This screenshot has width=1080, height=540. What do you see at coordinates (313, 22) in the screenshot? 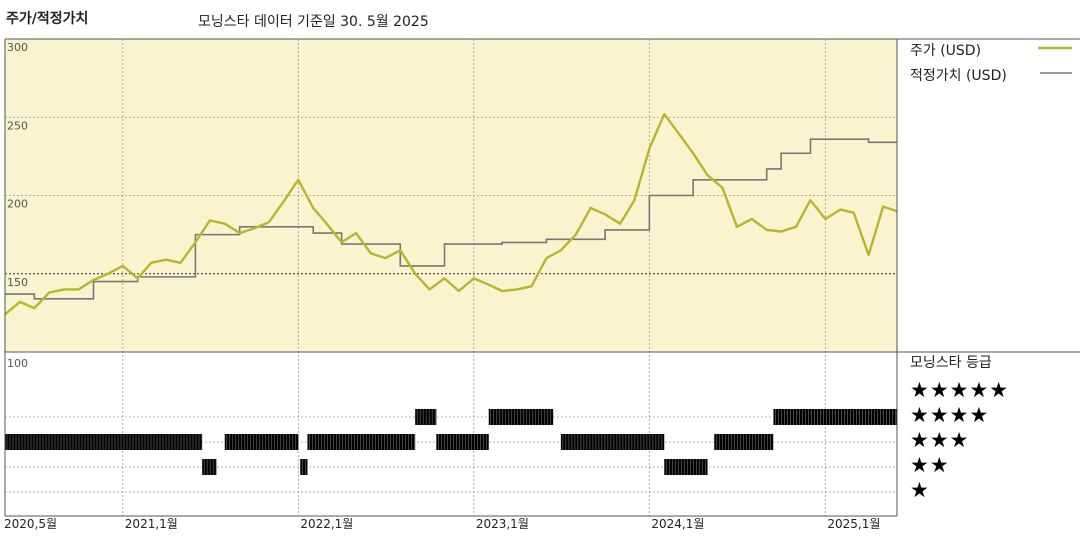
I see `data-date-subtitle: 모닝스타 데이터 기준일 30. 5월 2025` at bounding box center [313, 22].